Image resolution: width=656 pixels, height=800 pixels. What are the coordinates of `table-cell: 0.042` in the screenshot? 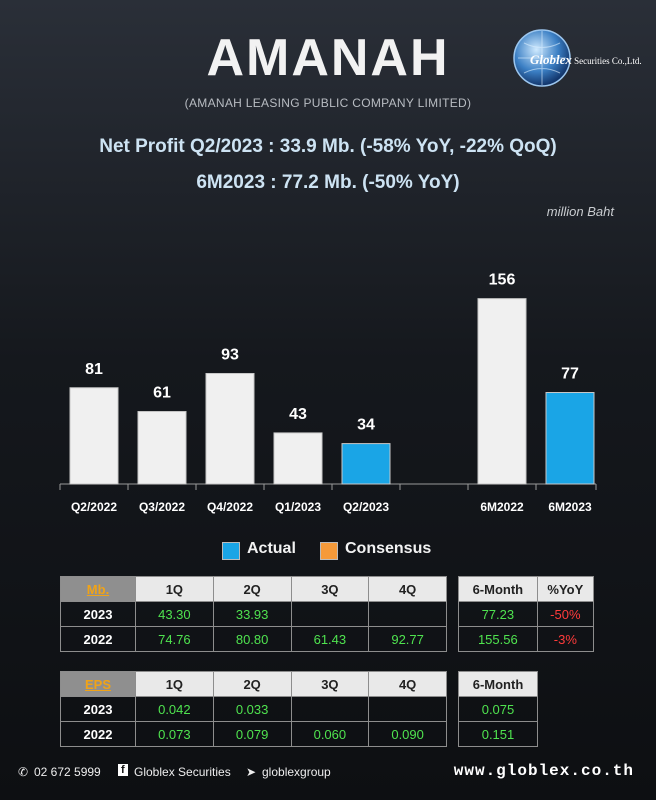 It's located at (174, 709).